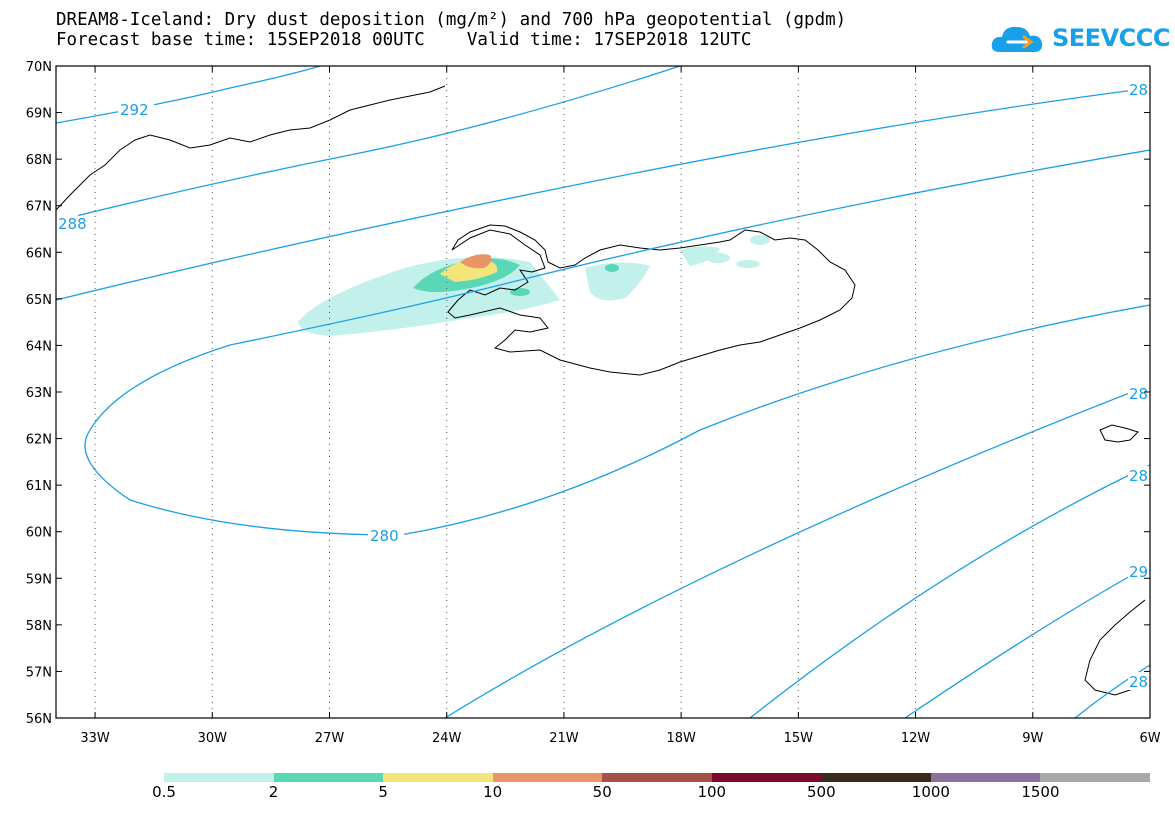 This screenshot has height=815, width=1175. Describe the element at coordinates (712, 792) in the screenshot. I see `colorbar-label: 100` at that location.